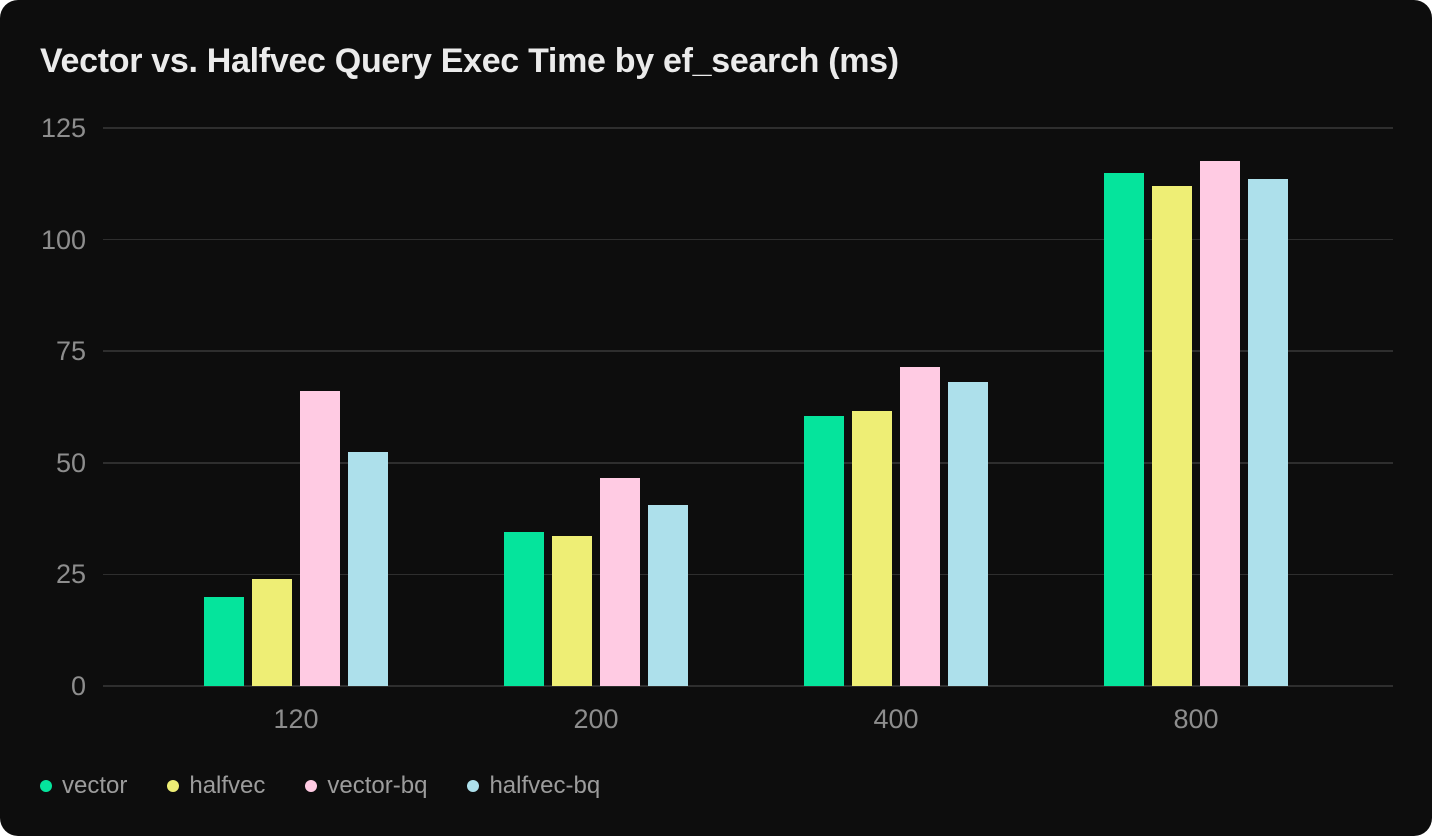  What do you see at coordinates (95, 785) in the screenshot?
I see `legend-label: vector` at bounding box center [95, 785].